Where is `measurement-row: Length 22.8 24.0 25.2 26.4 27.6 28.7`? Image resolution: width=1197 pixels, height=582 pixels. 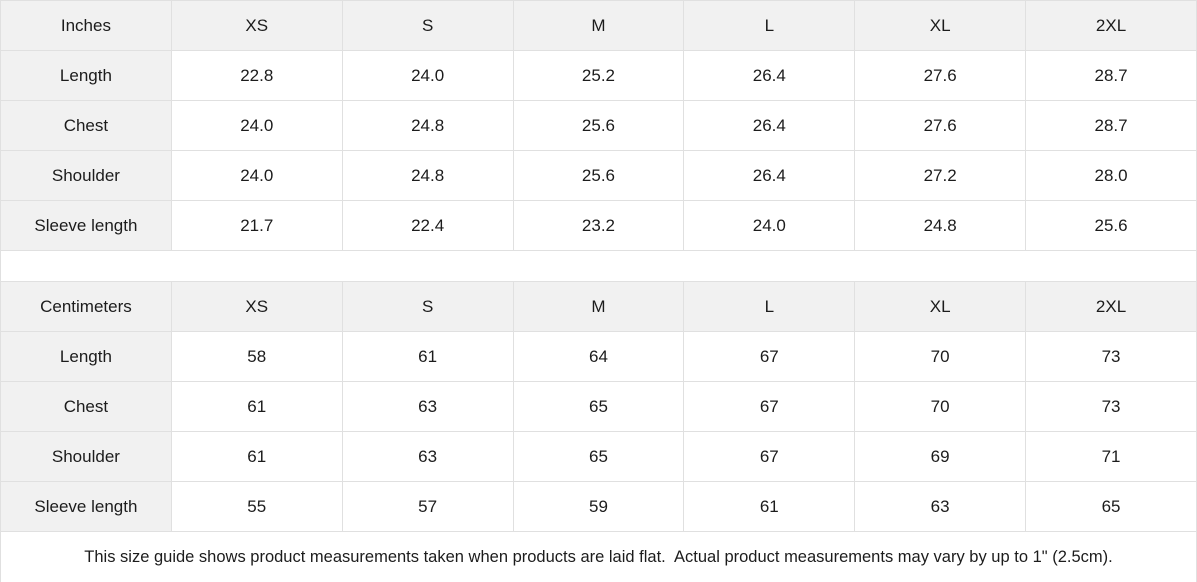 measurement-row: Length 22.8 24.0 25.2 26.4 27.6 28.7 is located at coordinates (598, 75).